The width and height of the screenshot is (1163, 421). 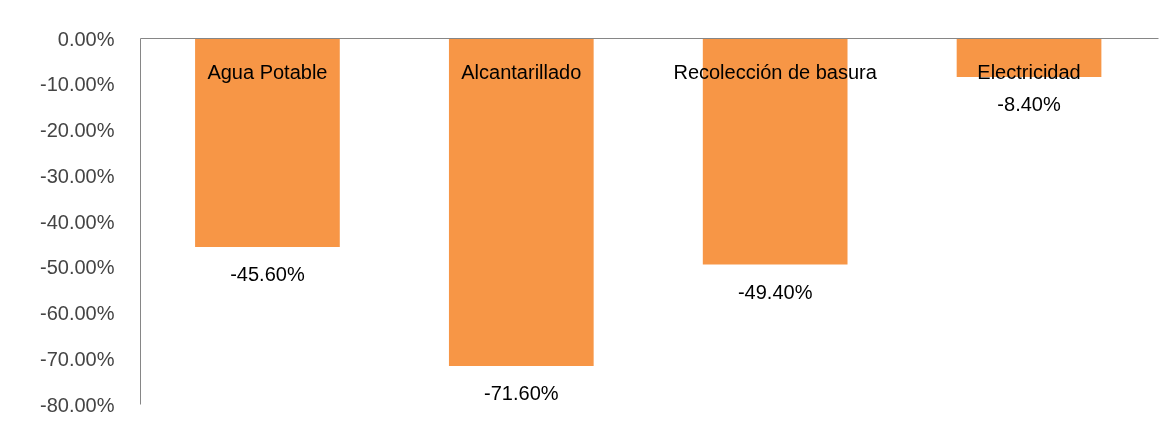 I want to click on data-label: -45.60%, so click(x=267, y=274).